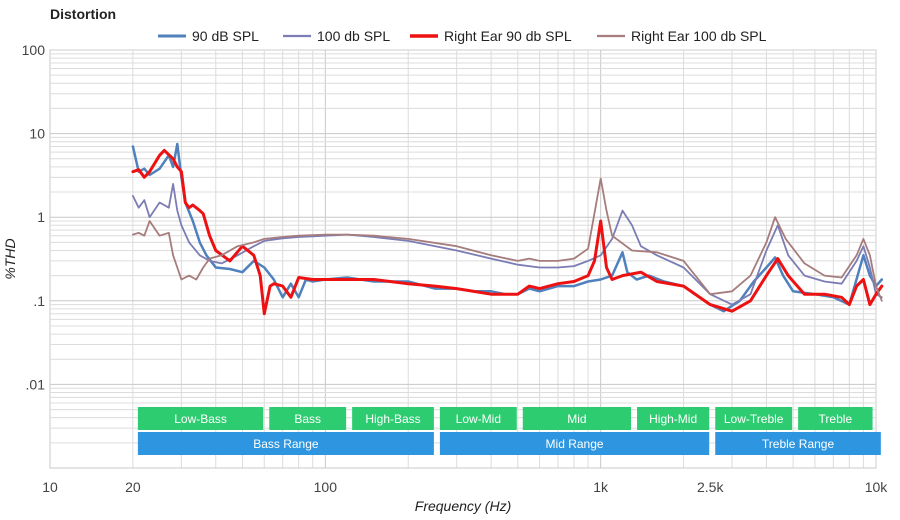 Image resolution: width=900 pixels, height=520 pixels. I want to click on band-low-mid, so click(478, 418).